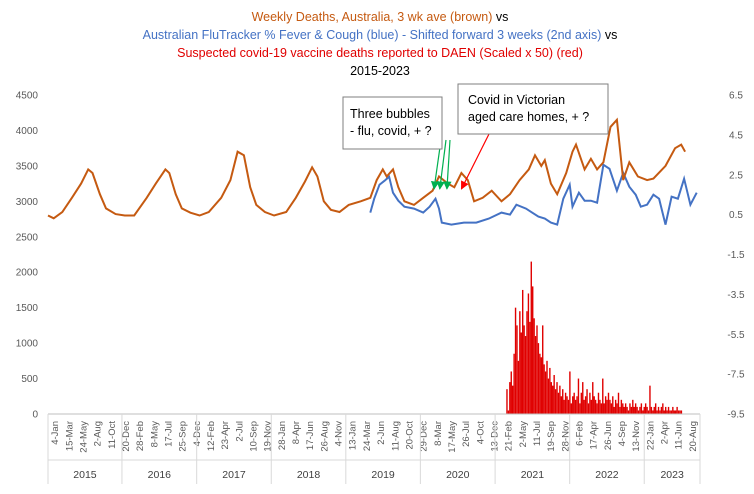 This screenshot has height=494, width=754. I want to click on x-tick-label: 17-Jul, so click(168, 434).